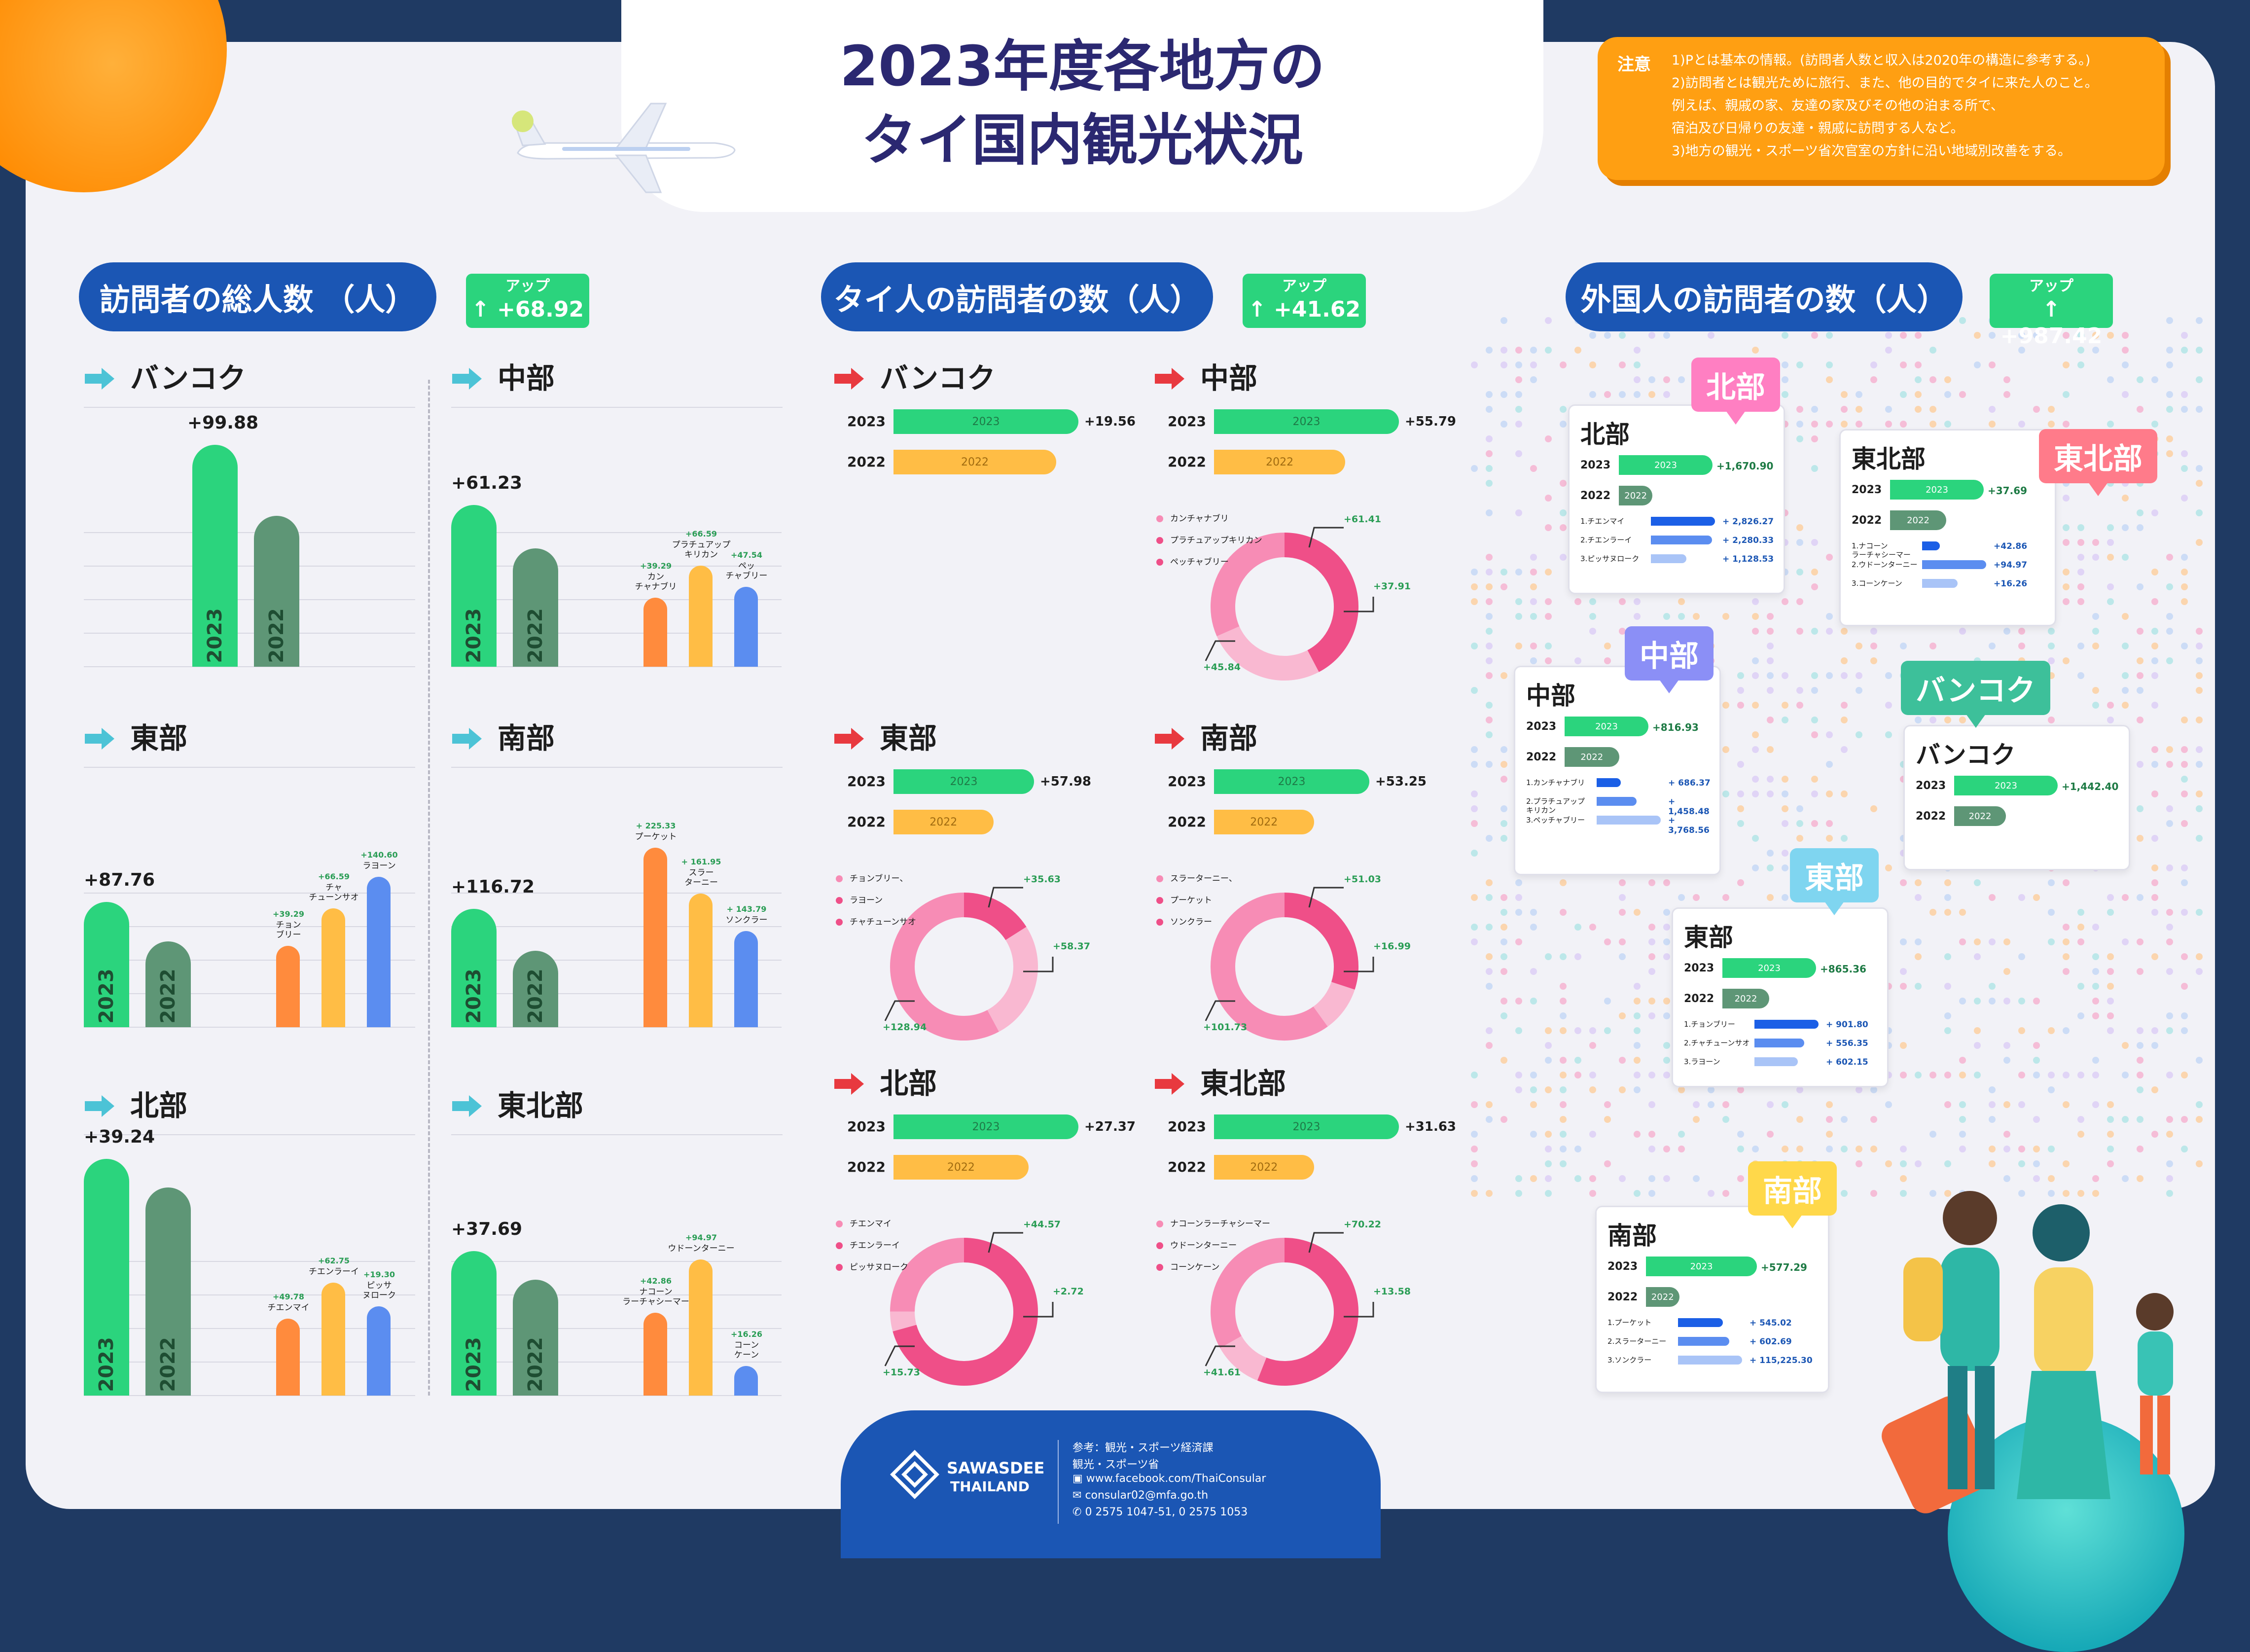 The image size is (2250, 1652). Describe the element at coordinates (527, 310) in the screenshot. I see `badge-value: ↑ +68.92` at that location.